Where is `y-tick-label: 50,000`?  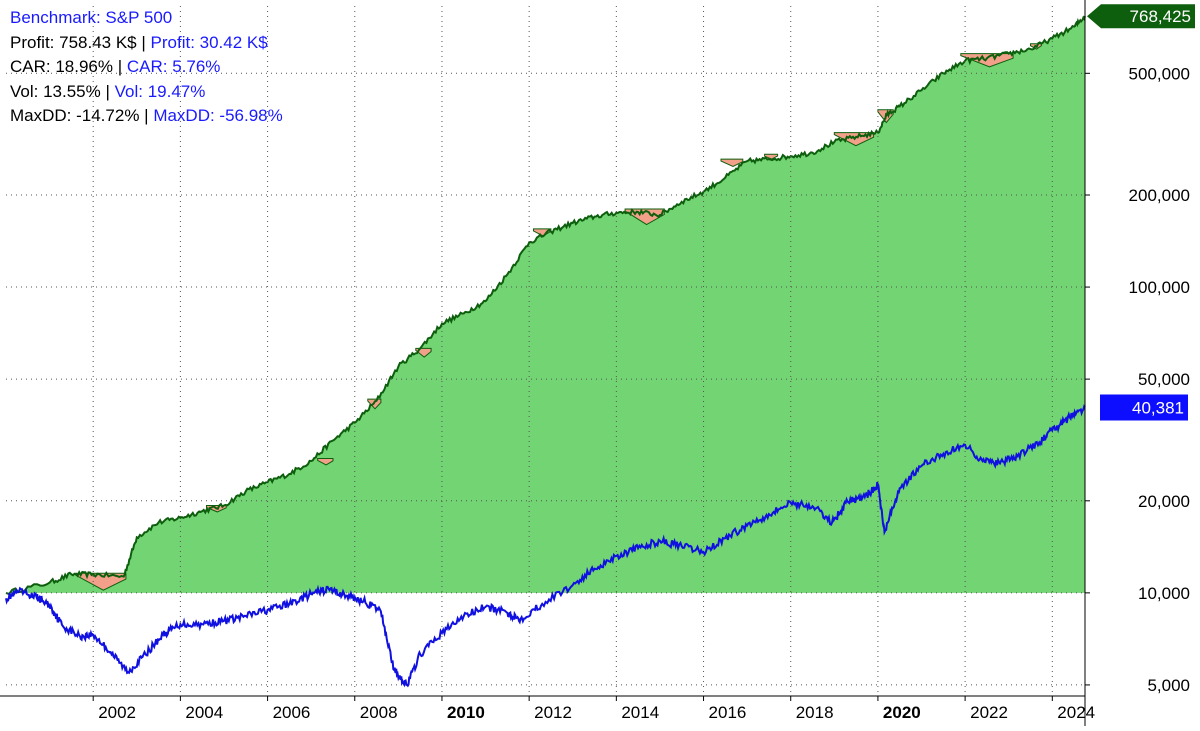
y-tick-label: 50,000 is located at coordinates (1164, 379).